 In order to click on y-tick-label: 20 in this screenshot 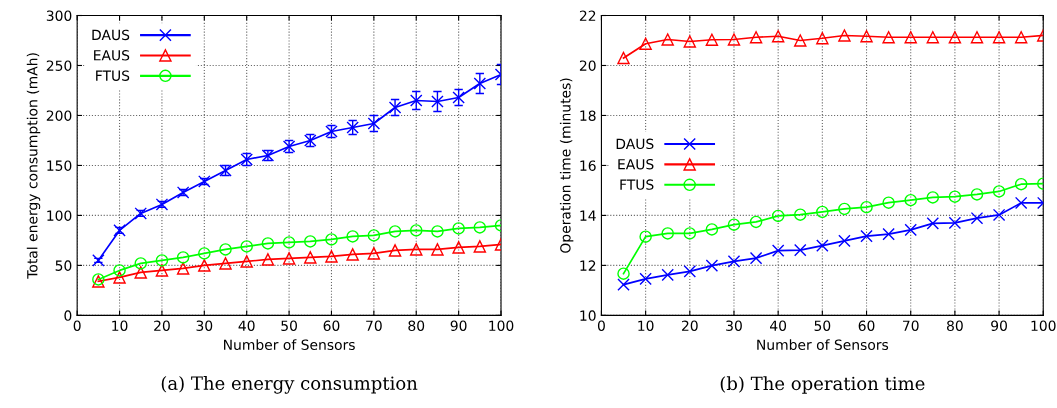, I will do `click(587, 65)`.